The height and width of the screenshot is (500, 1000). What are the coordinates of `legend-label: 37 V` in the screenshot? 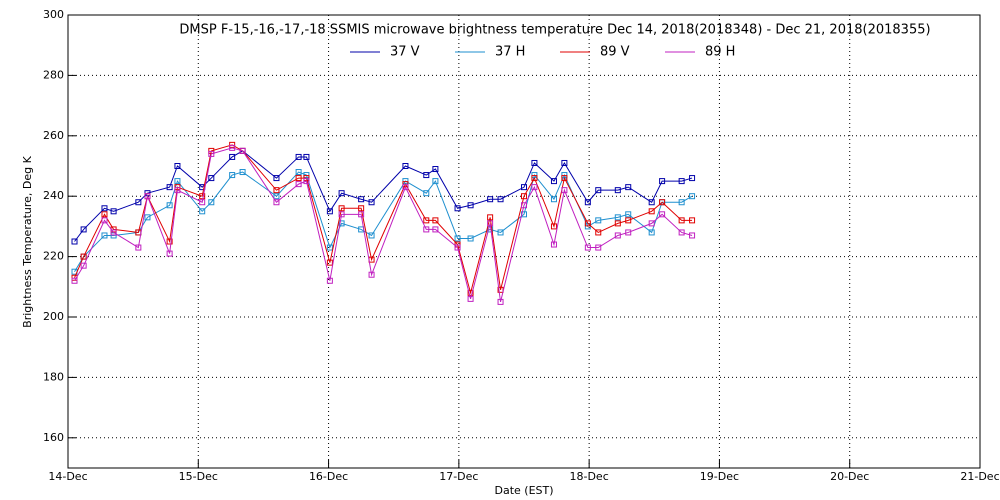 It's located at (405, 52).